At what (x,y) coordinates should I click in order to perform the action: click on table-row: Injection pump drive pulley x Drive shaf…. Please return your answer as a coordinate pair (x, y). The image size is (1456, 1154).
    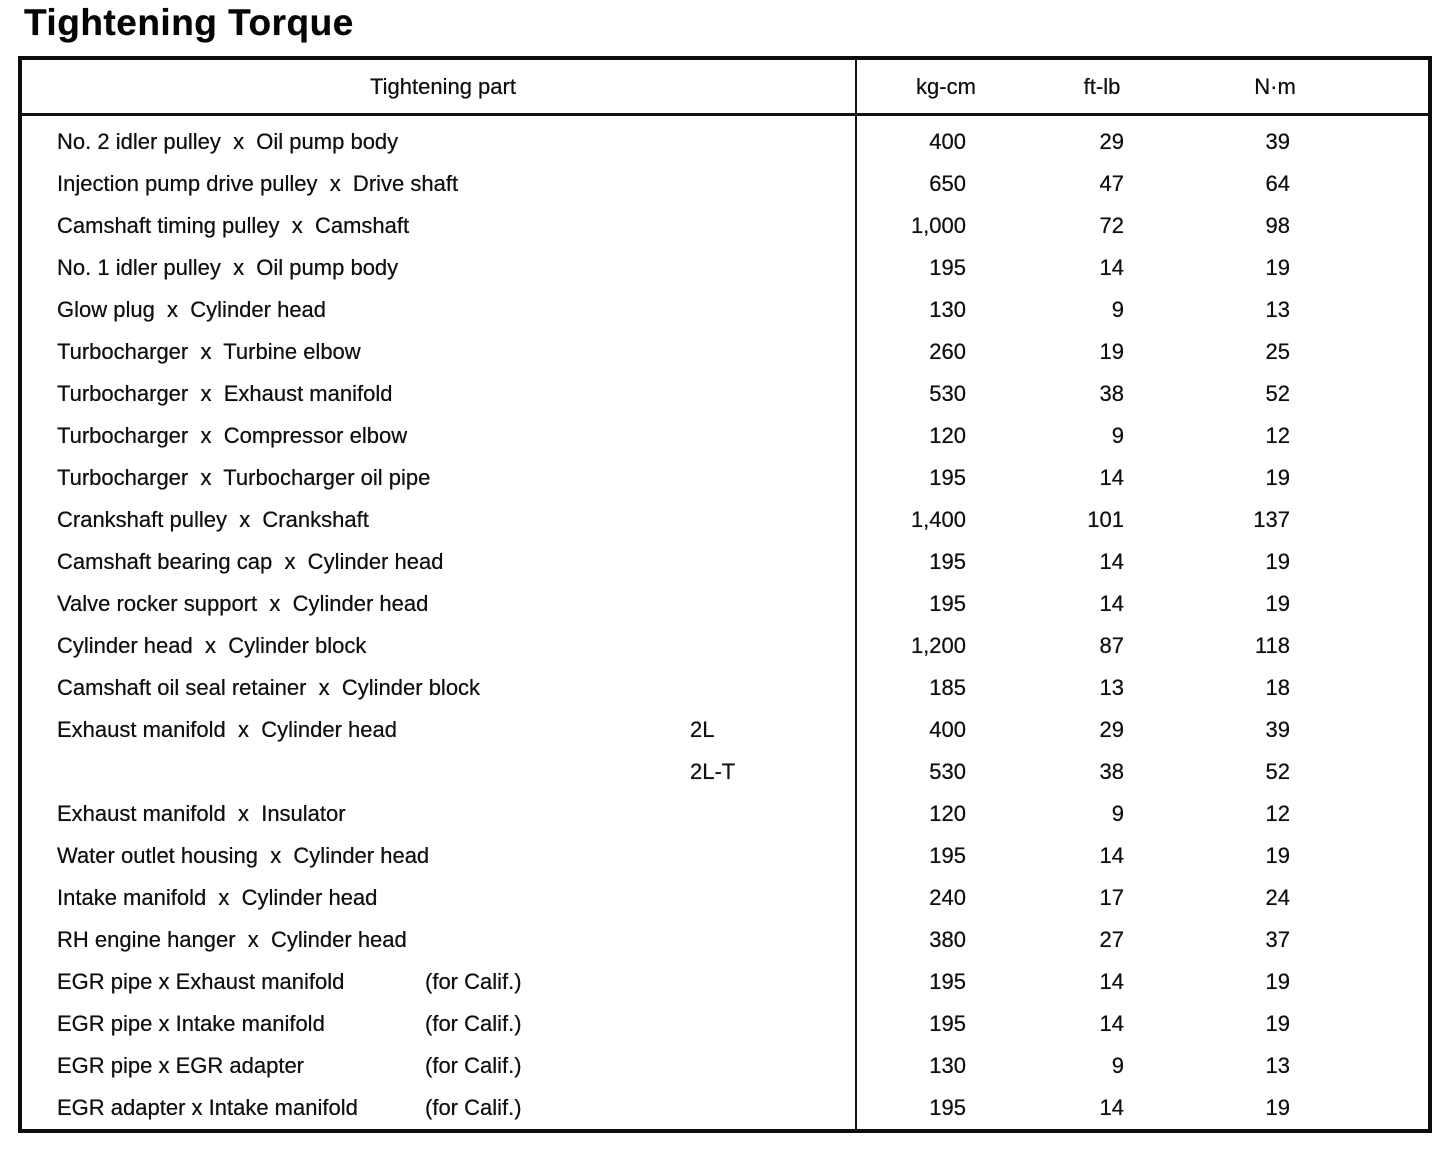
    Looking at the image, I should click on (725, 184).